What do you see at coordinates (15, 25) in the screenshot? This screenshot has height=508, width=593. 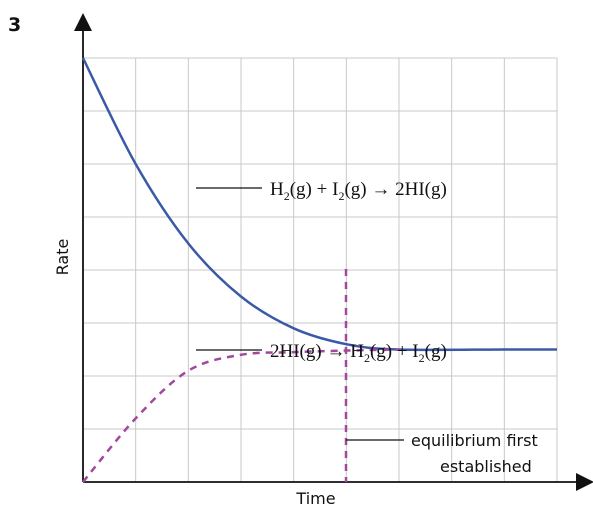 I see `question-number: 3` at bounding box center [15, 25].